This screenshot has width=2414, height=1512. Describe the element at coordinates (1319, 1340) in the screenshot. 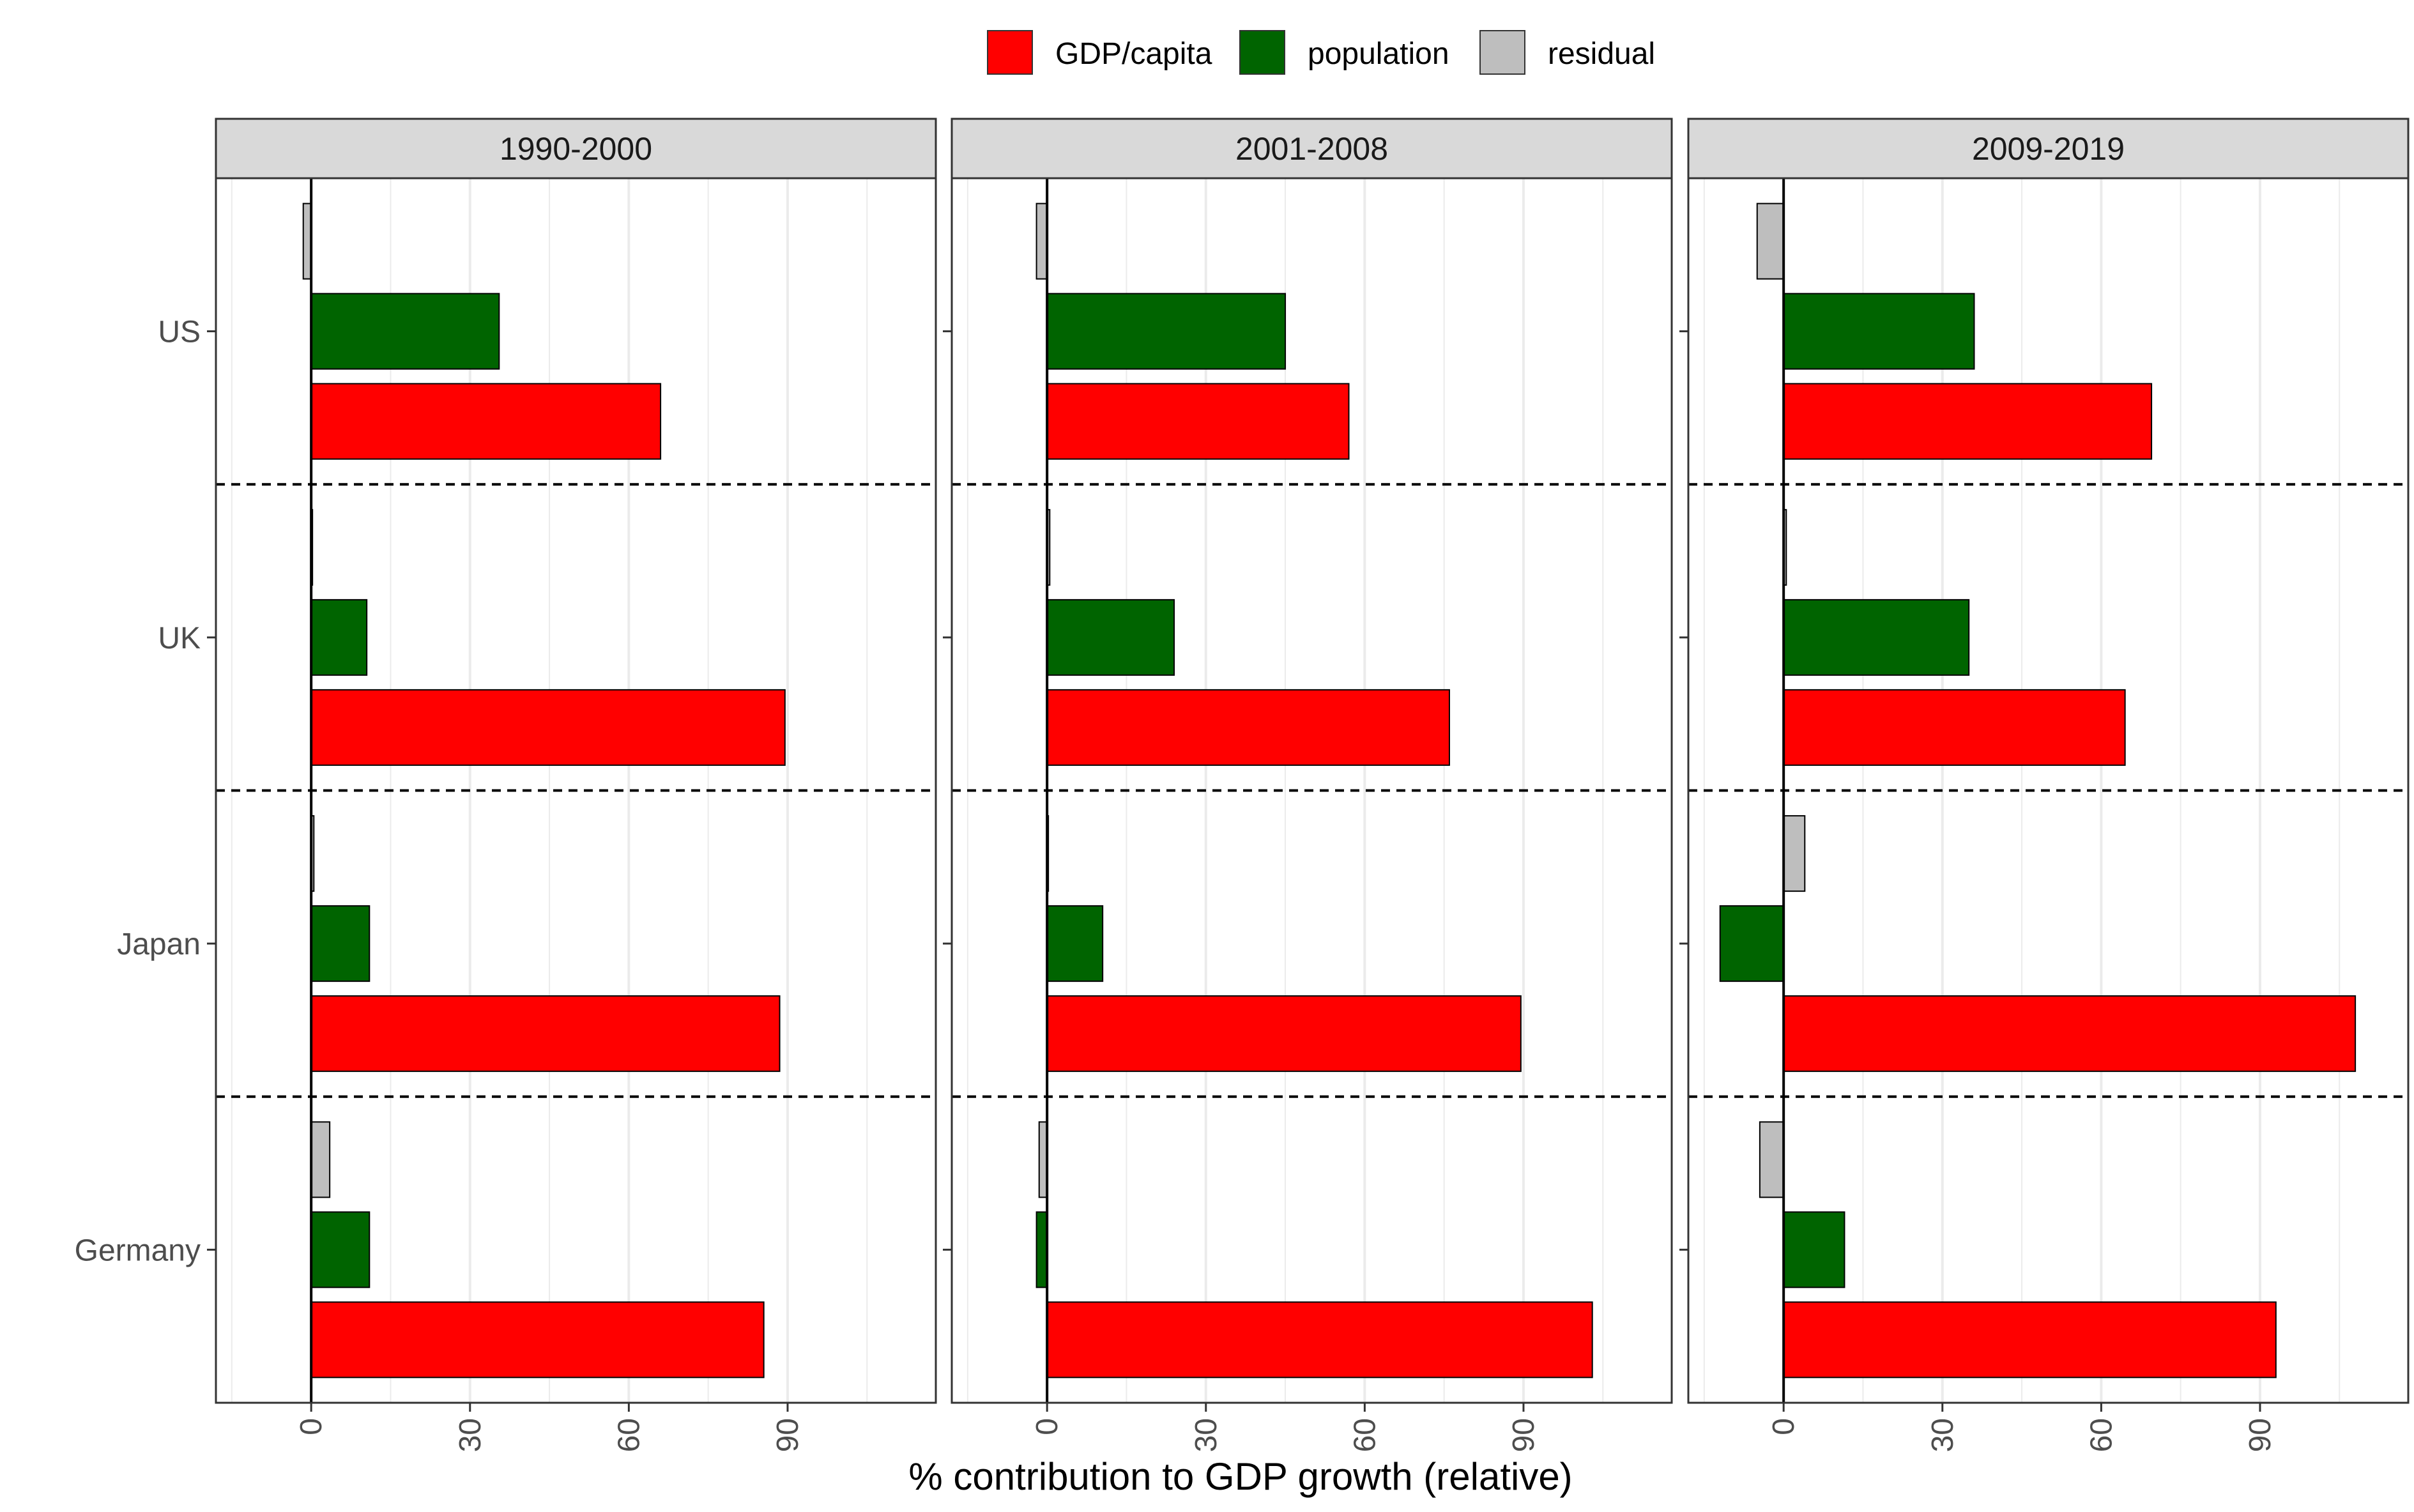

I see `bar-2001-2008-germany-gdp-capita` at that location.